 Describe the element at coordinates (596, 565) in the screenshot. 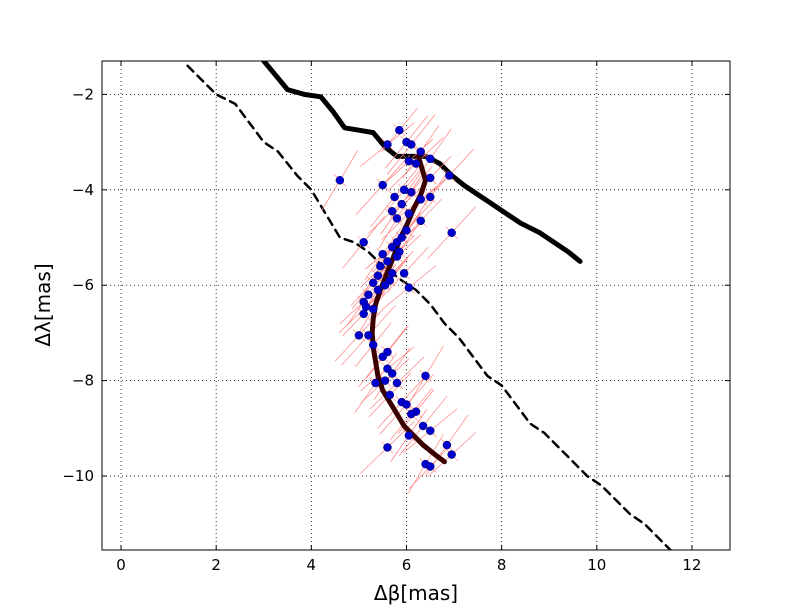

I see `x-tick-label: 10` at that location.